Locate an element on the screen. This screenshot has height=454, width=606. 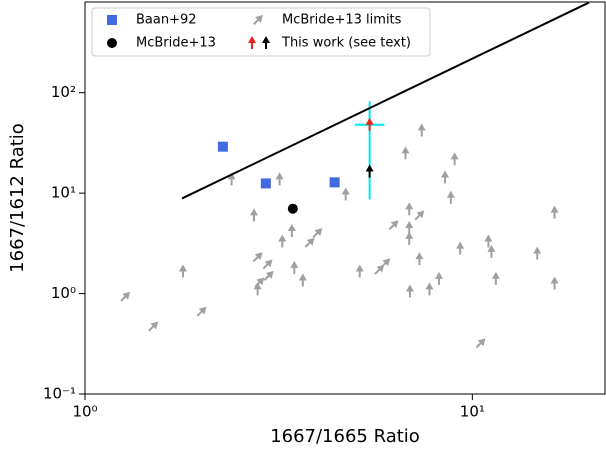
legend-item: This work (see text) is located at coordinates (329, 43).